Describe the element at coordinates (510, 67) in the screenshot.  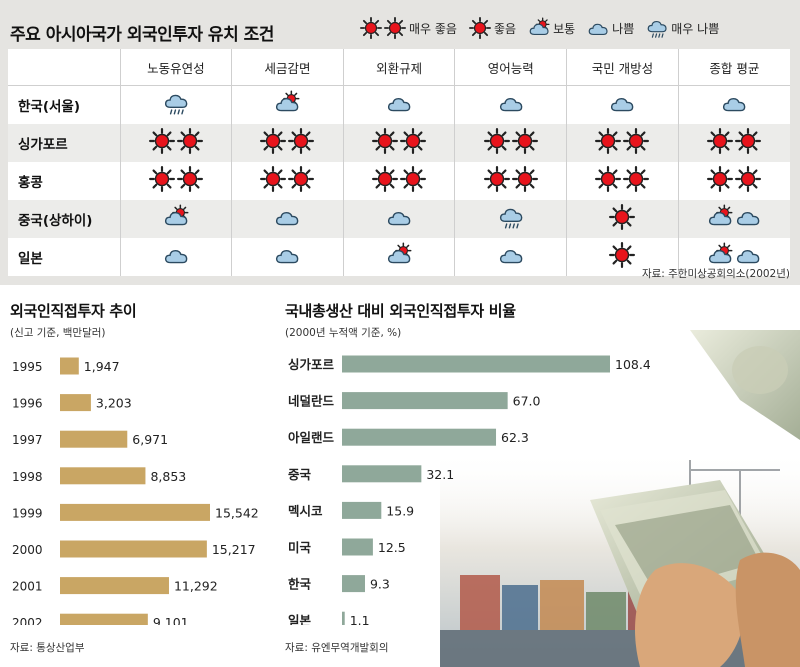
I see `column-header: 영어능력` at that location.